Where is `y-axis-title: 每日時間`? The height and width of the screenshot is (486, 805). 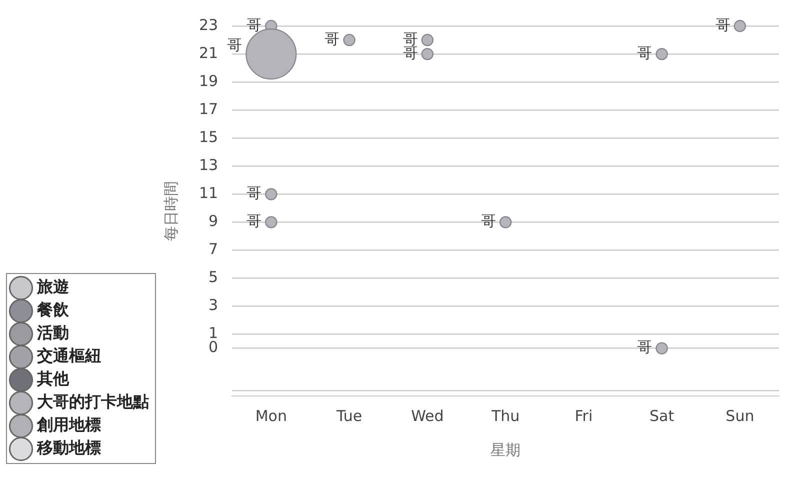 y-axis-title: 每日時間 is located at coordinates (171, 211).